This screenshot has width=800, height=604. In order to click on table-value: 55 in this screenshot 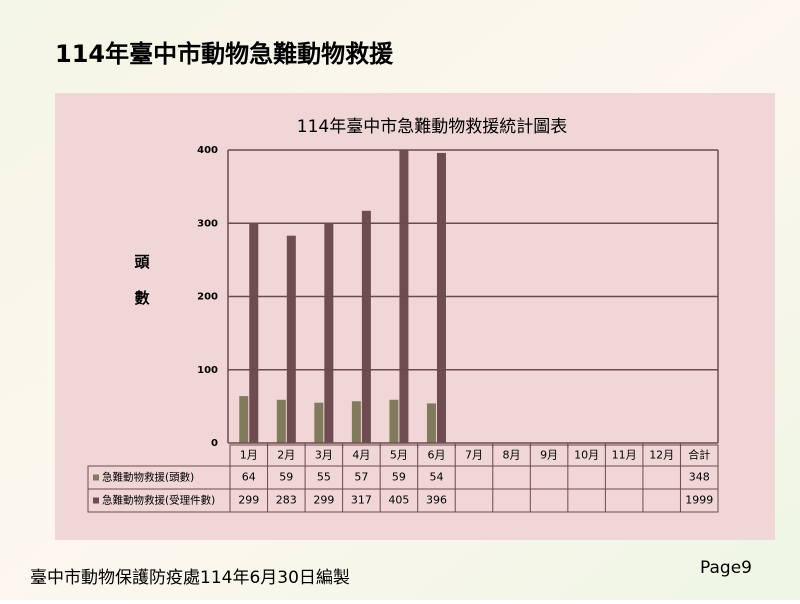, I will do `click(324, 477)`.